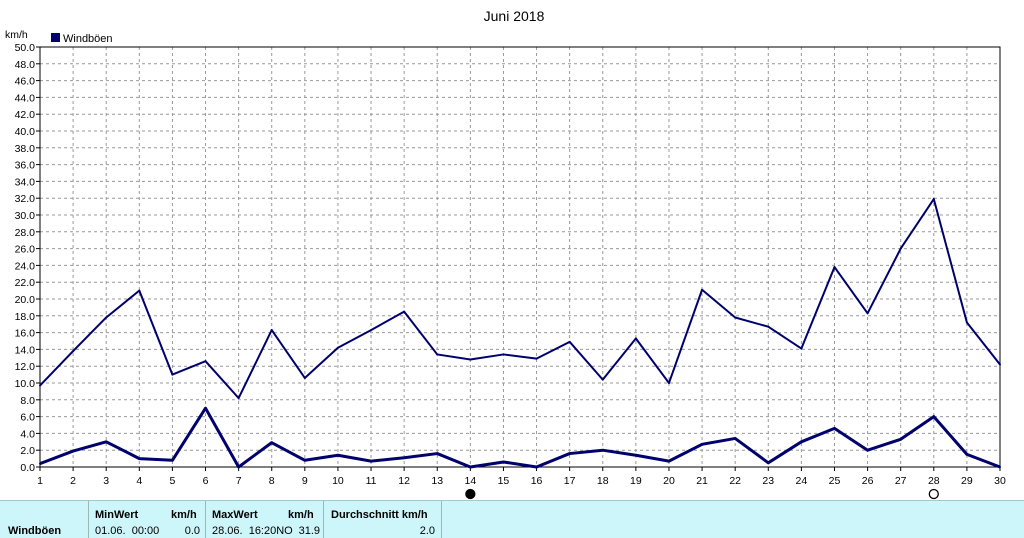 This screenshot has width=1024, height=538. I want to click on x-tick-label: 9, so click(305, 481).